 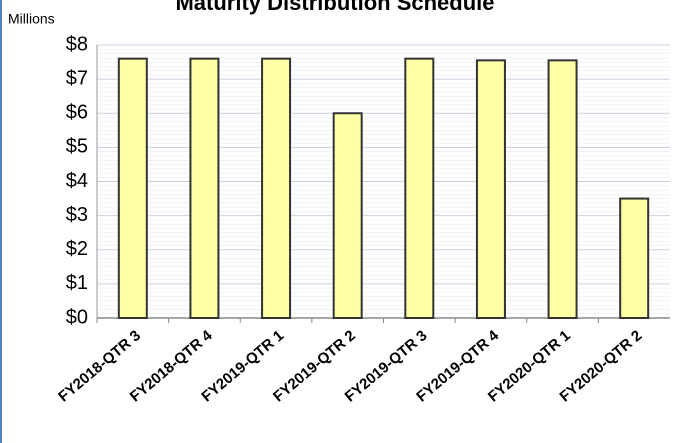 What do you see at coordinates (77, 44) in the screenshot?
I see `y-tick-label: $8` at bounding box center [77, 44].